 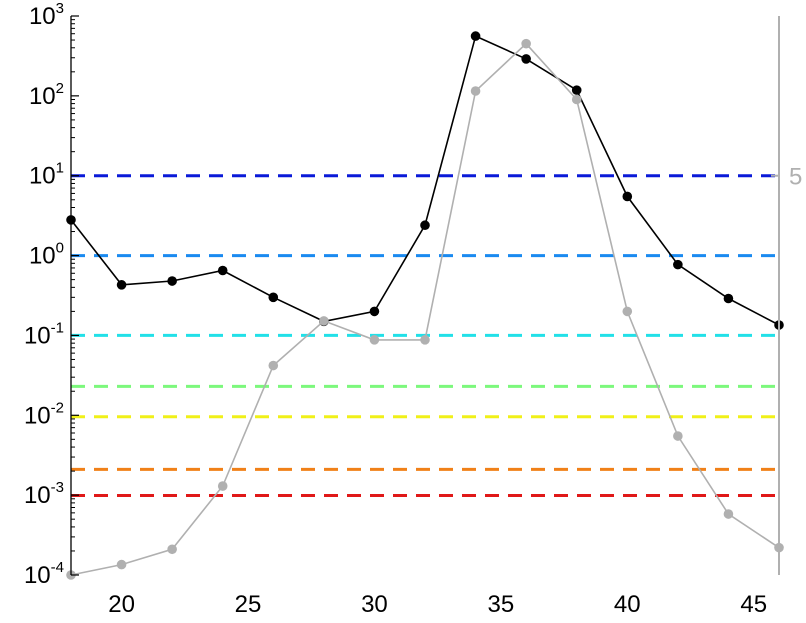 What do you see at coordinates (46, 15) in the screenshot?
I see `y-tick-label: 10³` at bounding box center [46, 15].